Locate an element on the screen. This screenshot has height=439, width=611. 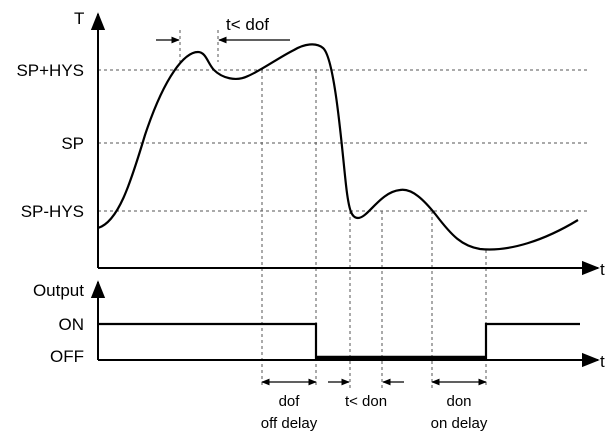
temperature-axis-label: T is located at coordinates (79, 18).